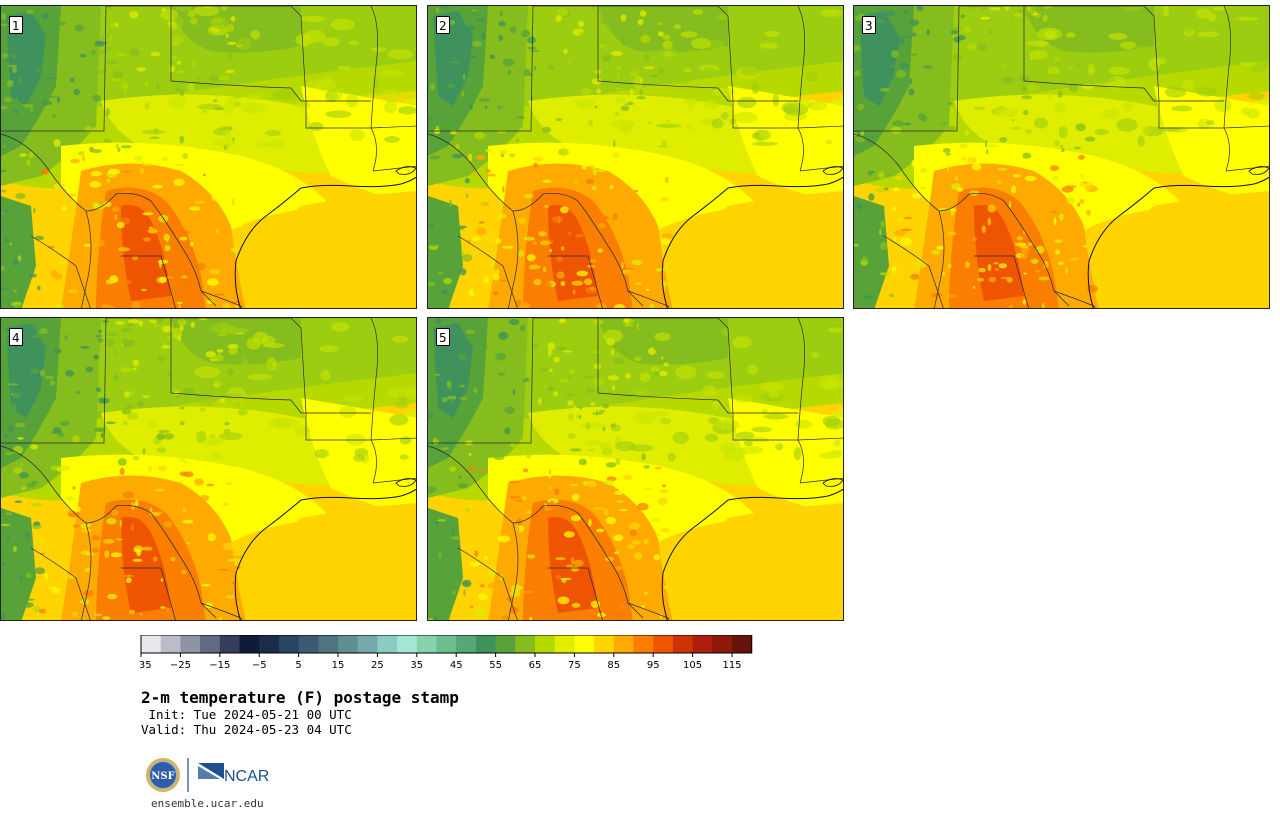 This screenshot has width=1280, height=815. What do you see at coordinates (246, 776) in the screenshot?
I see `ncar-logo-text: NCAR` at bounding box center [246, 776].